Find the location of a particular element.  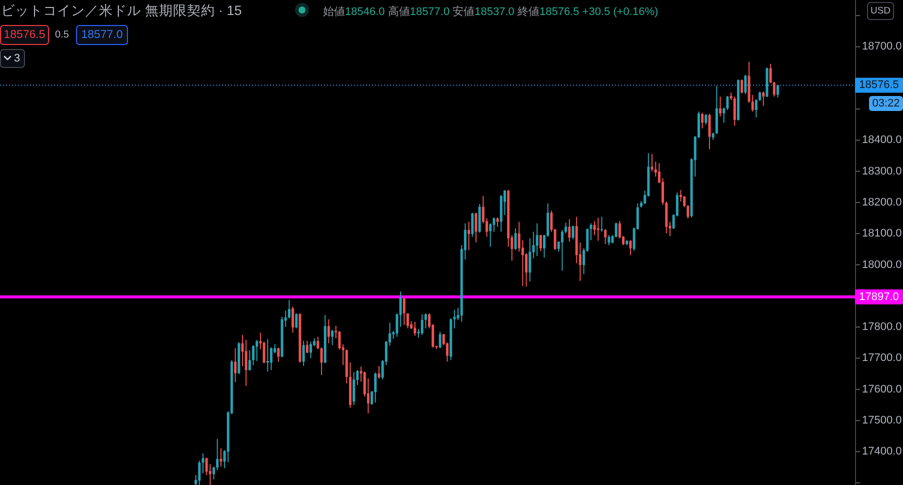

annotation: 0.5 is located at coordinates (62, 35).